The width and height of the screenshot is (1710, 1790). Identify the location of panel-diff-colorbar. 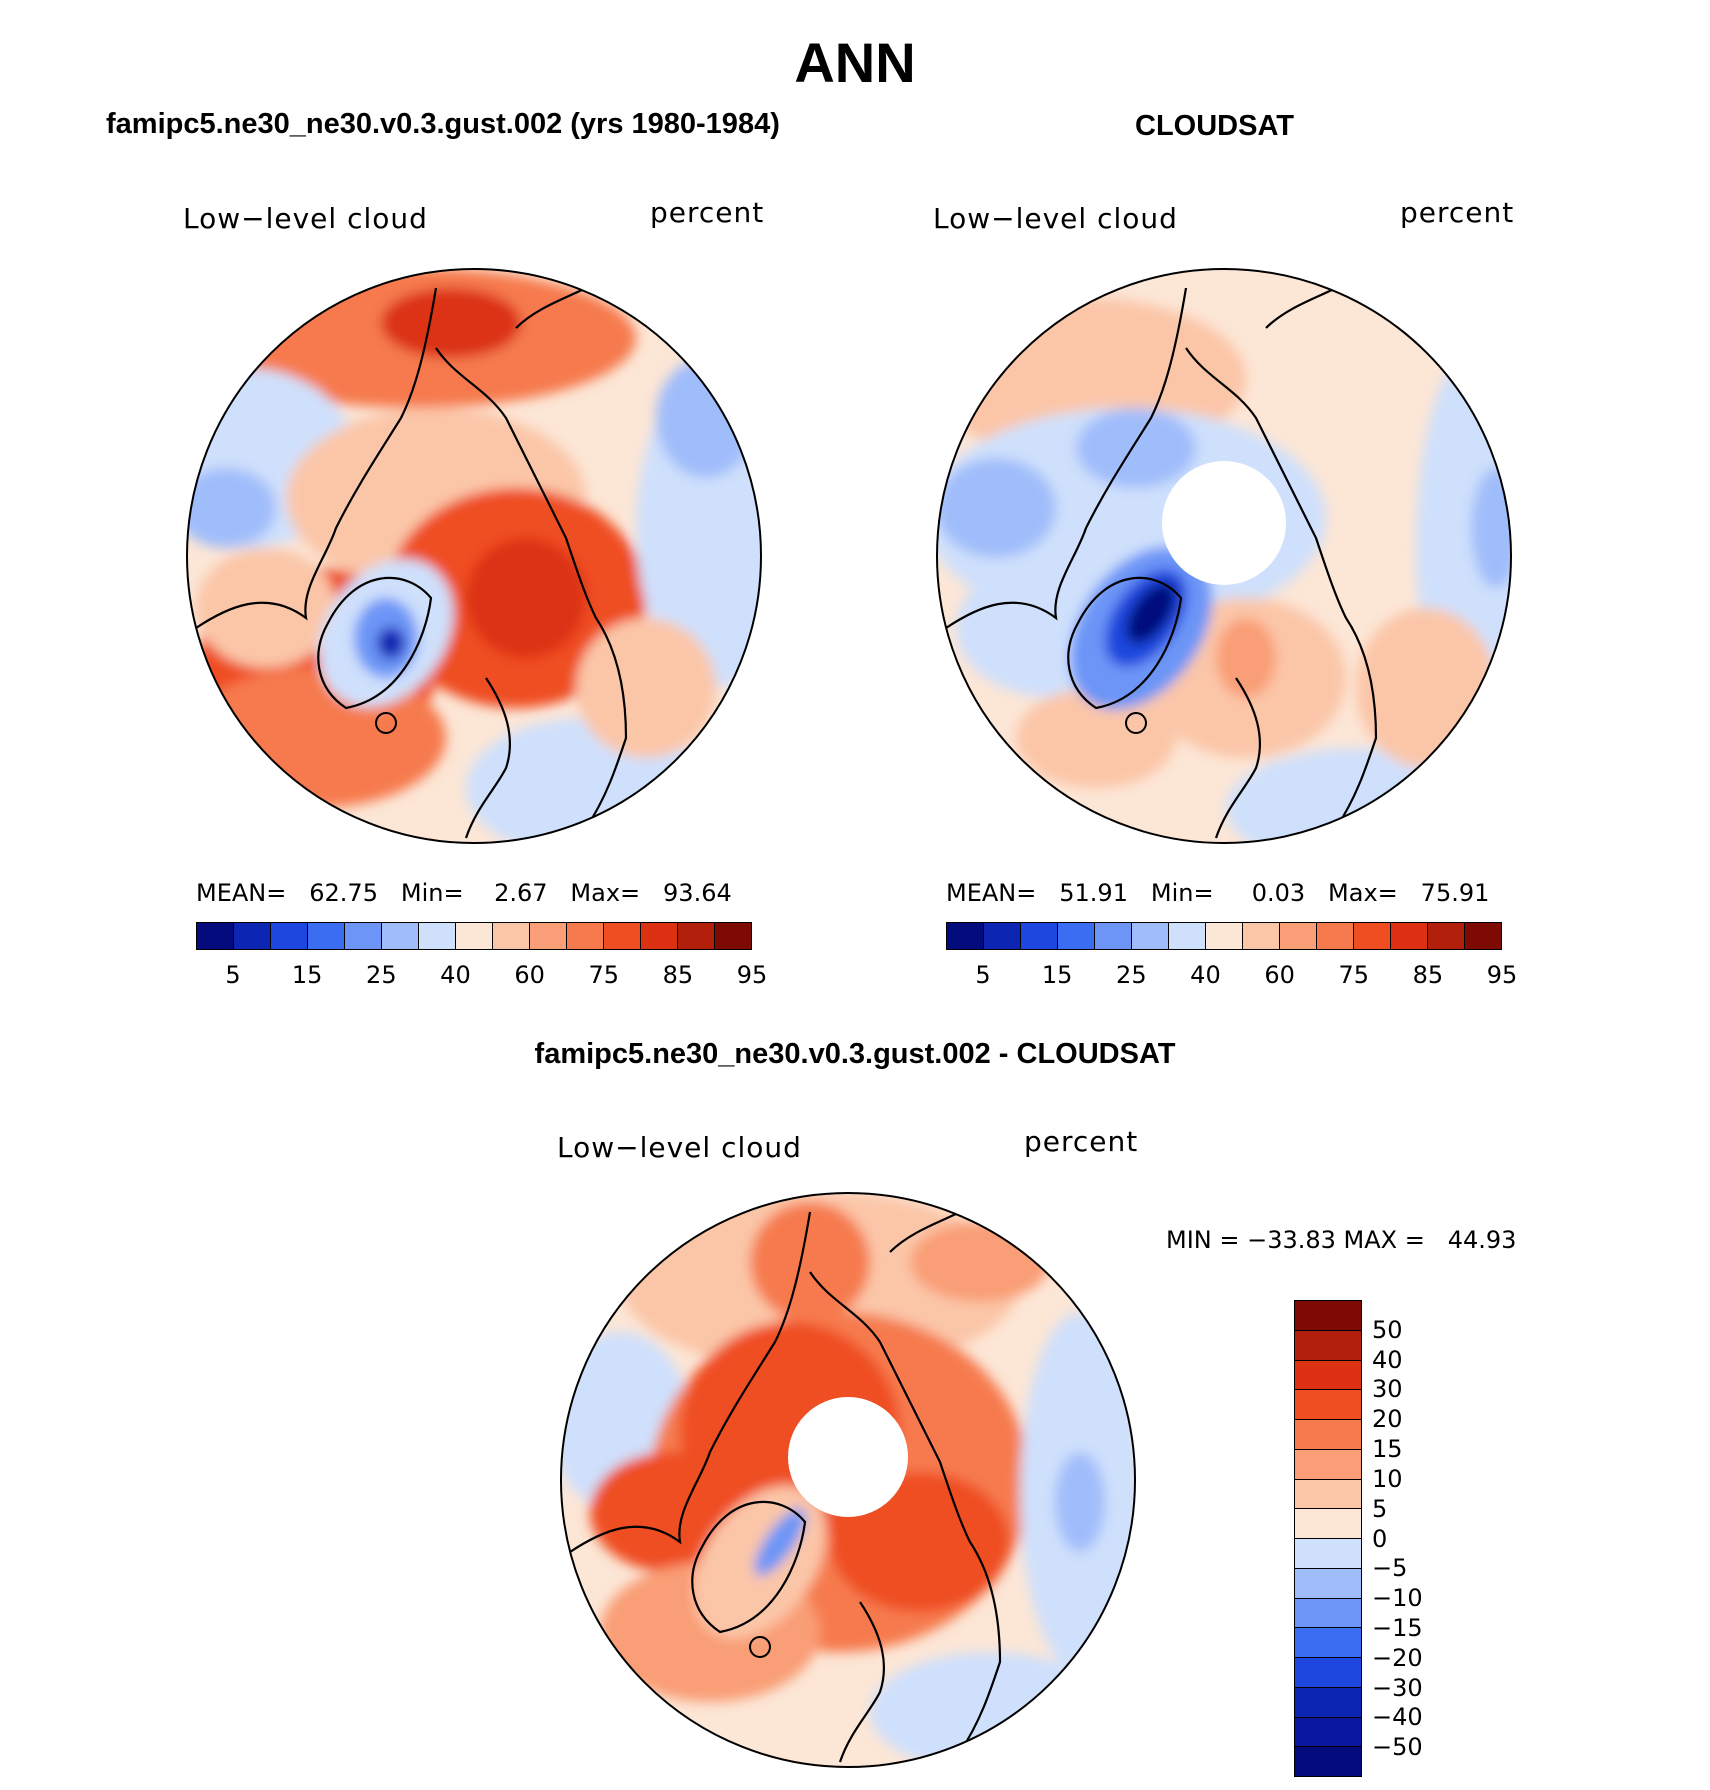
(1328, 1538).